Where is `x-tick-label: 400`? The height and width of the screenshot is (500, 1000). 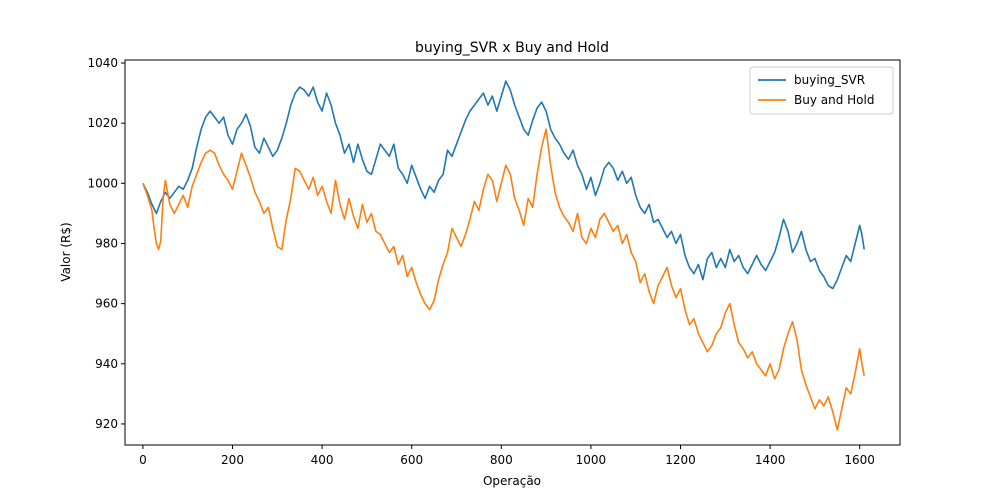 x-tick-label: 400 is located at coordinates (322, 460).